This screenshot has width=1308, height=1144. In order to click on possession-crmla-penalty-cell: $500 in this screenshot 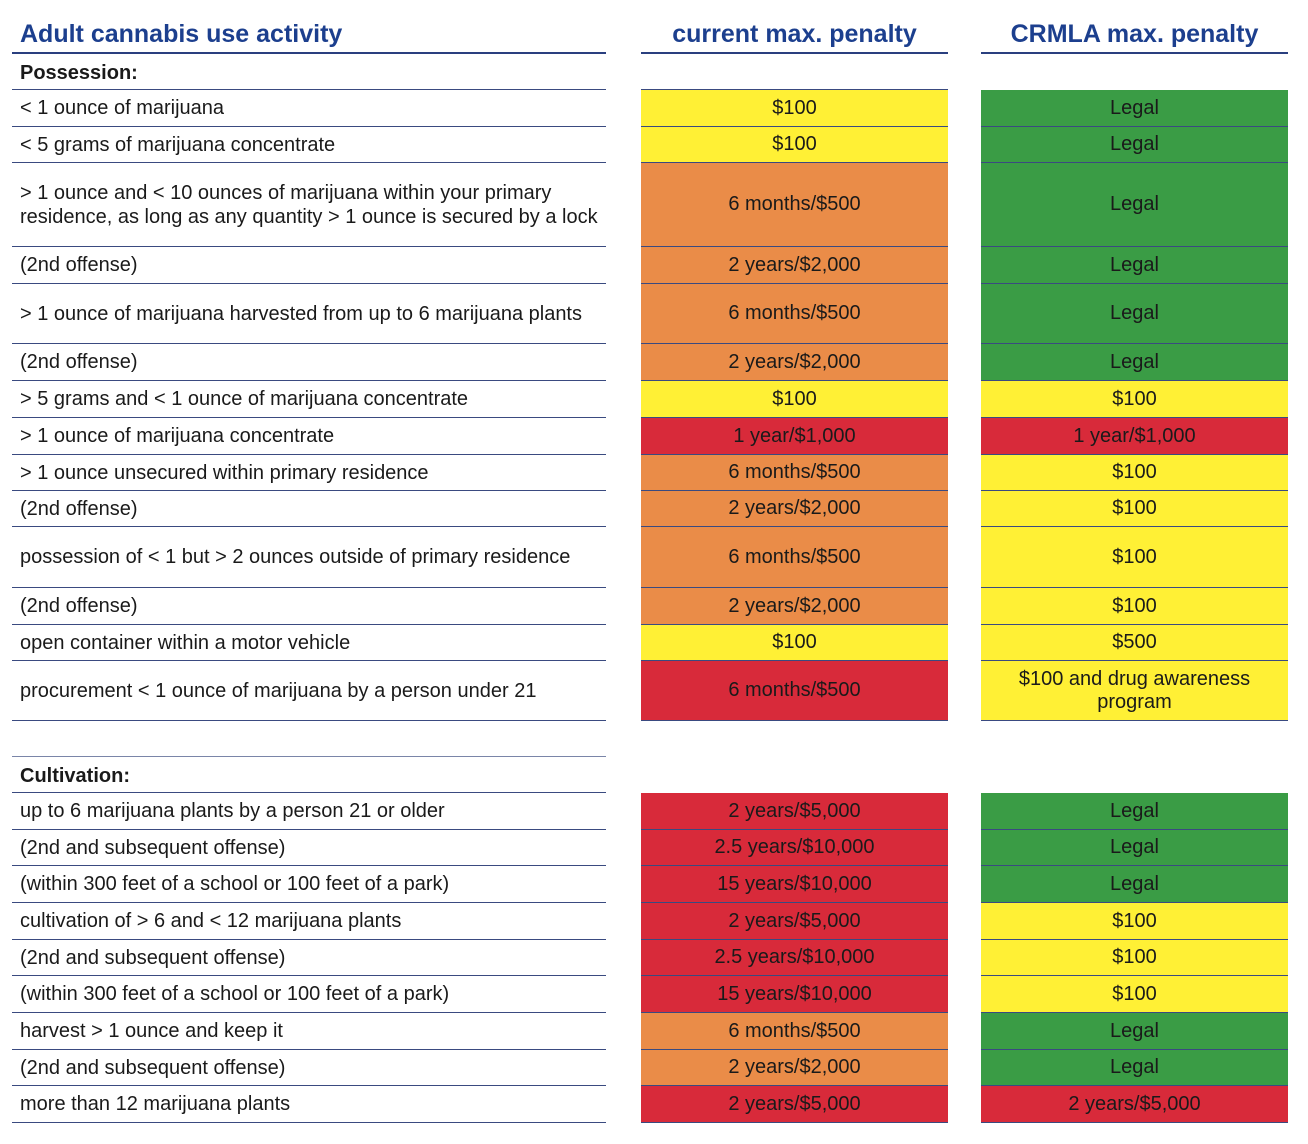, I will do `click(1134, 642)`.